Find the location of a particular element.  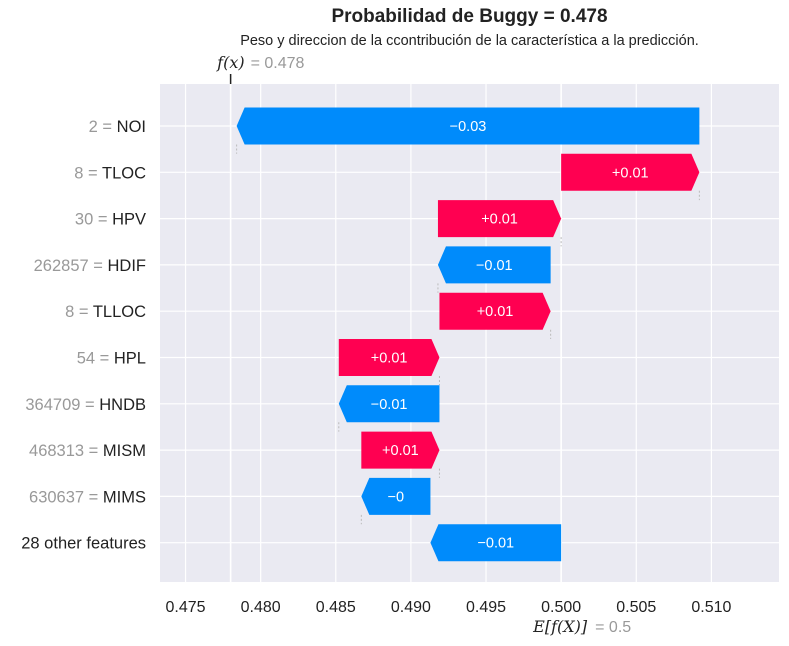

feature-name: NOI is located at coordinates (131, 127).